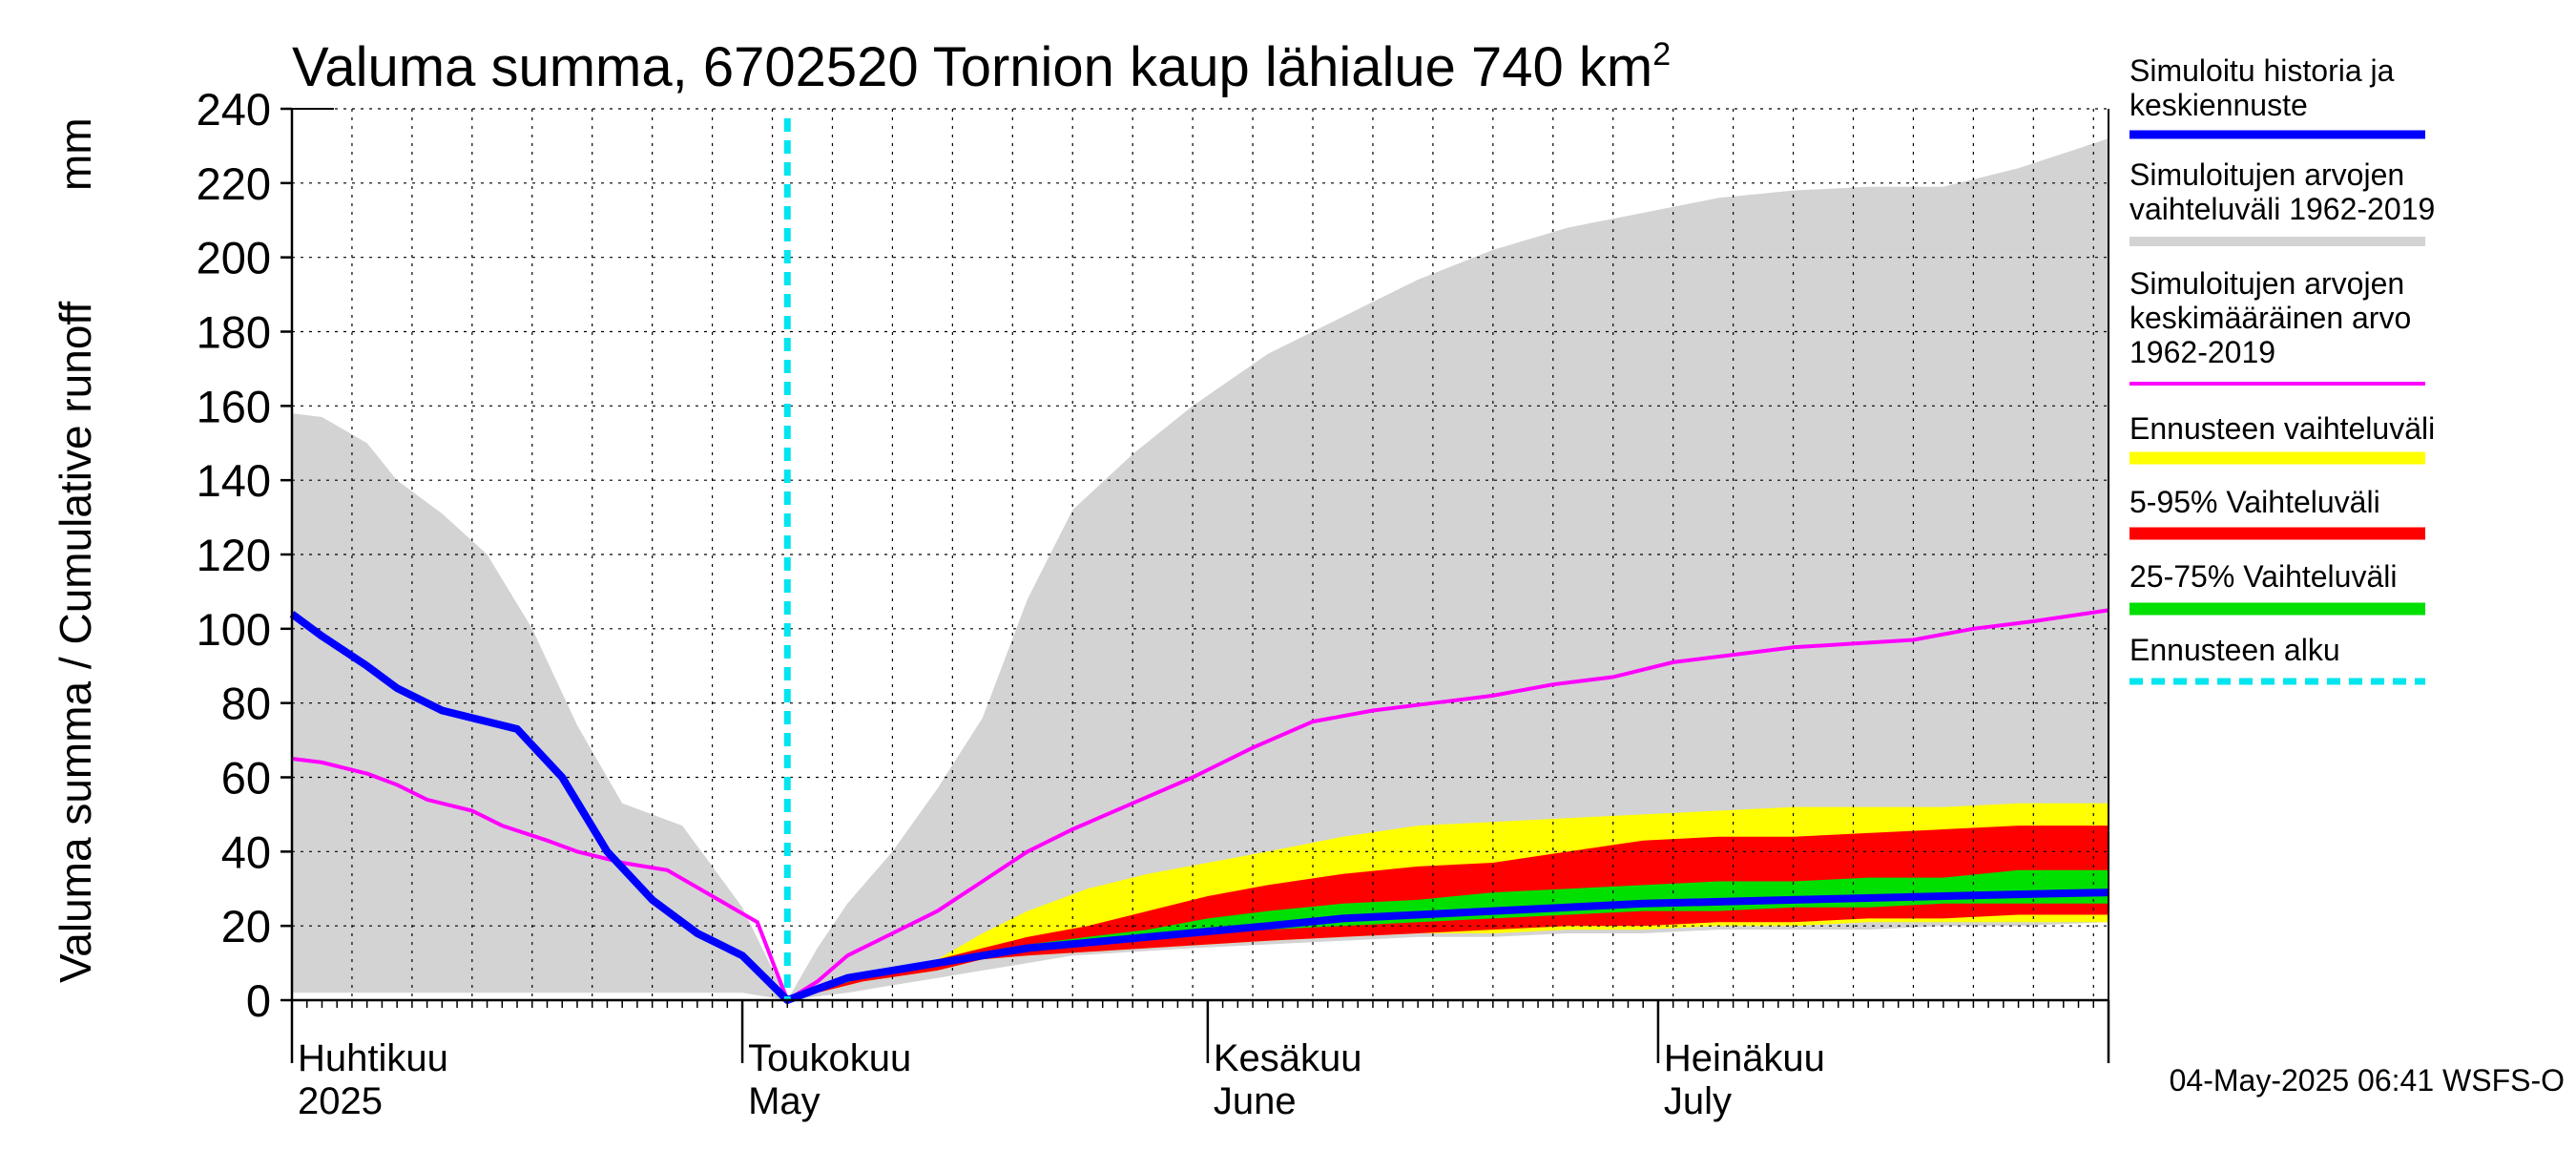  I want to click on x-month-label-en-0: 2025, so click(340, 1101).